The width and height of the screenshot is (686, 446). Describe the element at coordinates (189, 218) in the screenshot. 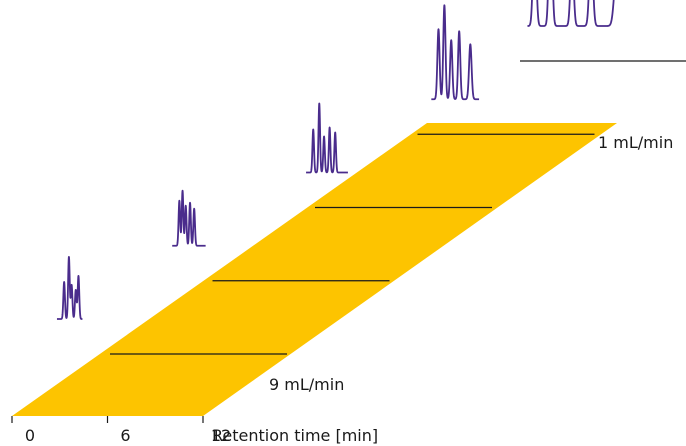

I see `chromatogram-trace-7-ml-min` at that location.